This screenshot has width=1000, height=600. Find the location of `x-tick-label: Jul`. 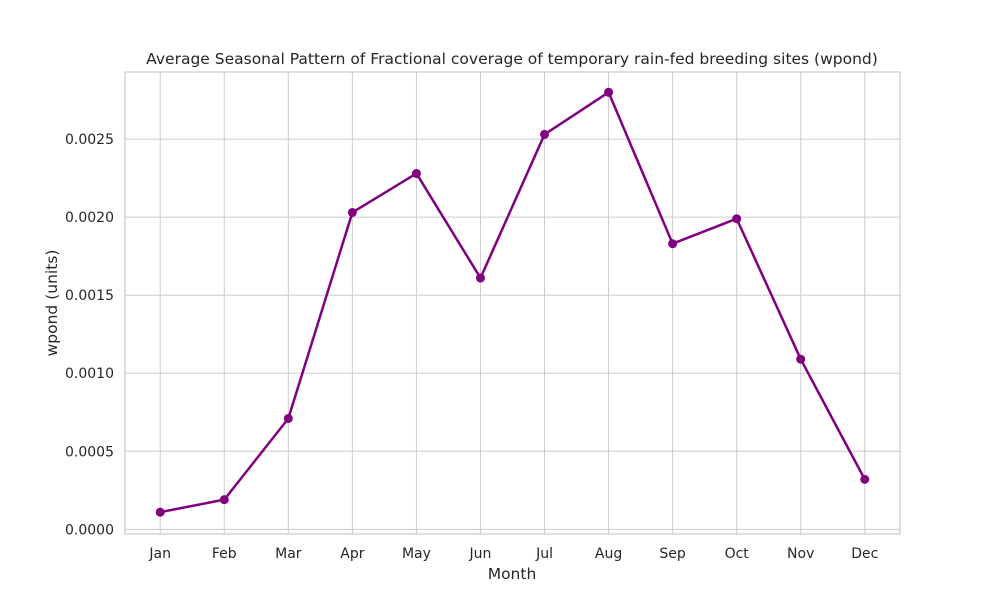

x-tick-label: Jul is located at coordinates (544, 554).